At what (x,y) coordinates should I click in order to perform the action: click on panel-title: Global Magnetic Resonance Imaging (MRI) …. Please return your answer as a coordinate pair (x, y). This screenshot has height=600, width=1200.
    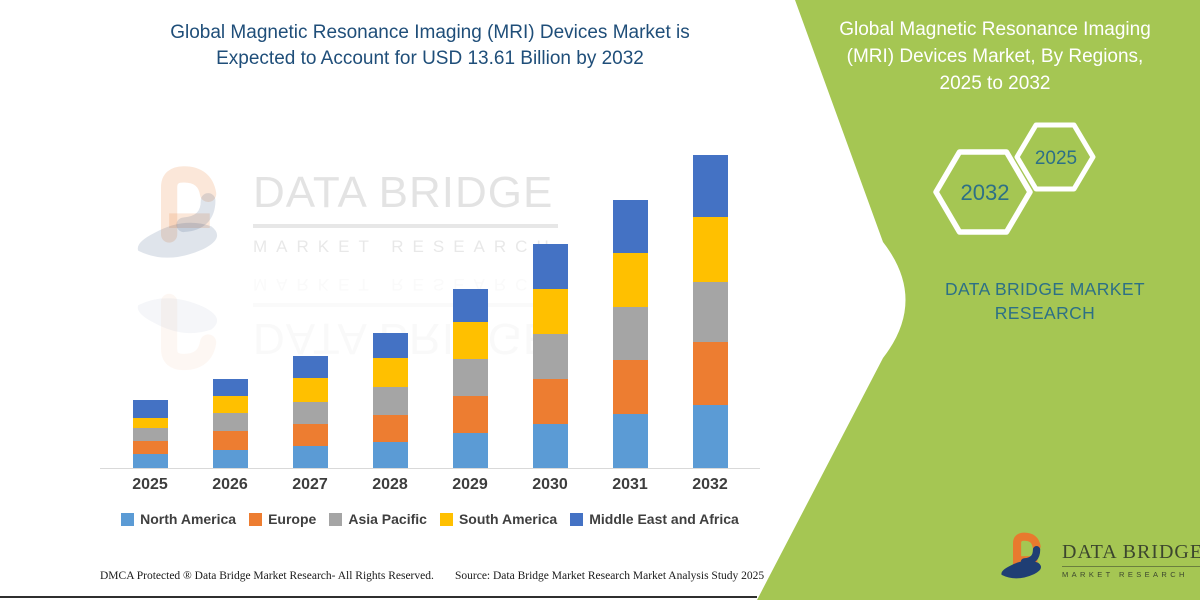
    Looking at the image, I should click on (995, 56).